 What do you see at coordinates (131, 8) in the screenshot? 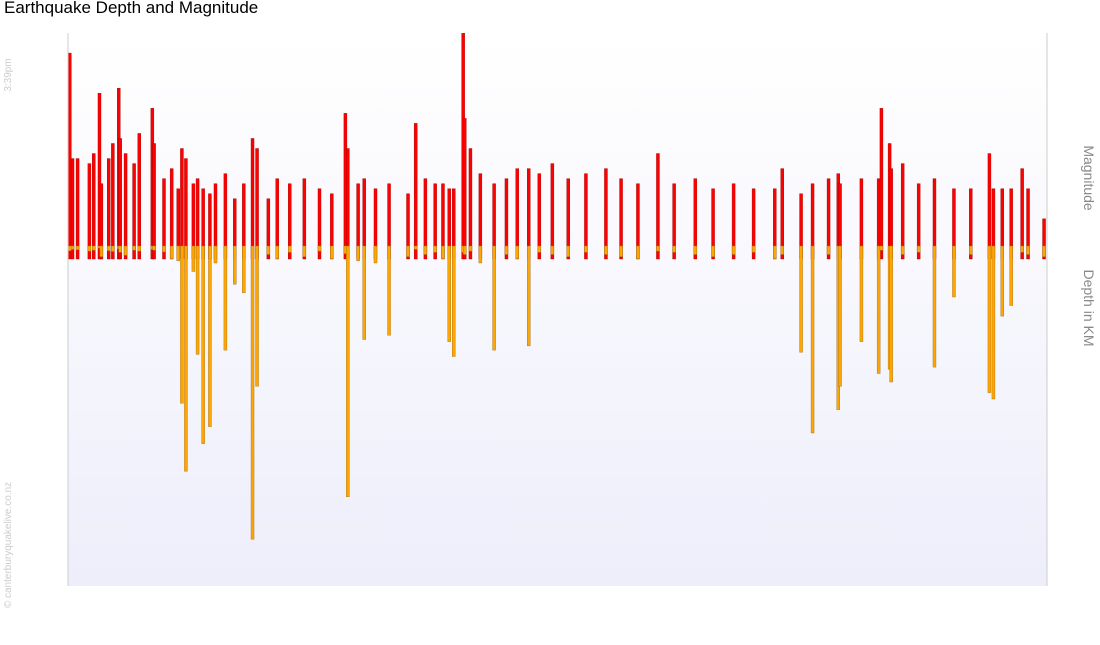
I see `chart-title: Earthquake Depth and Magnitude` at bounding box center [131, 8].